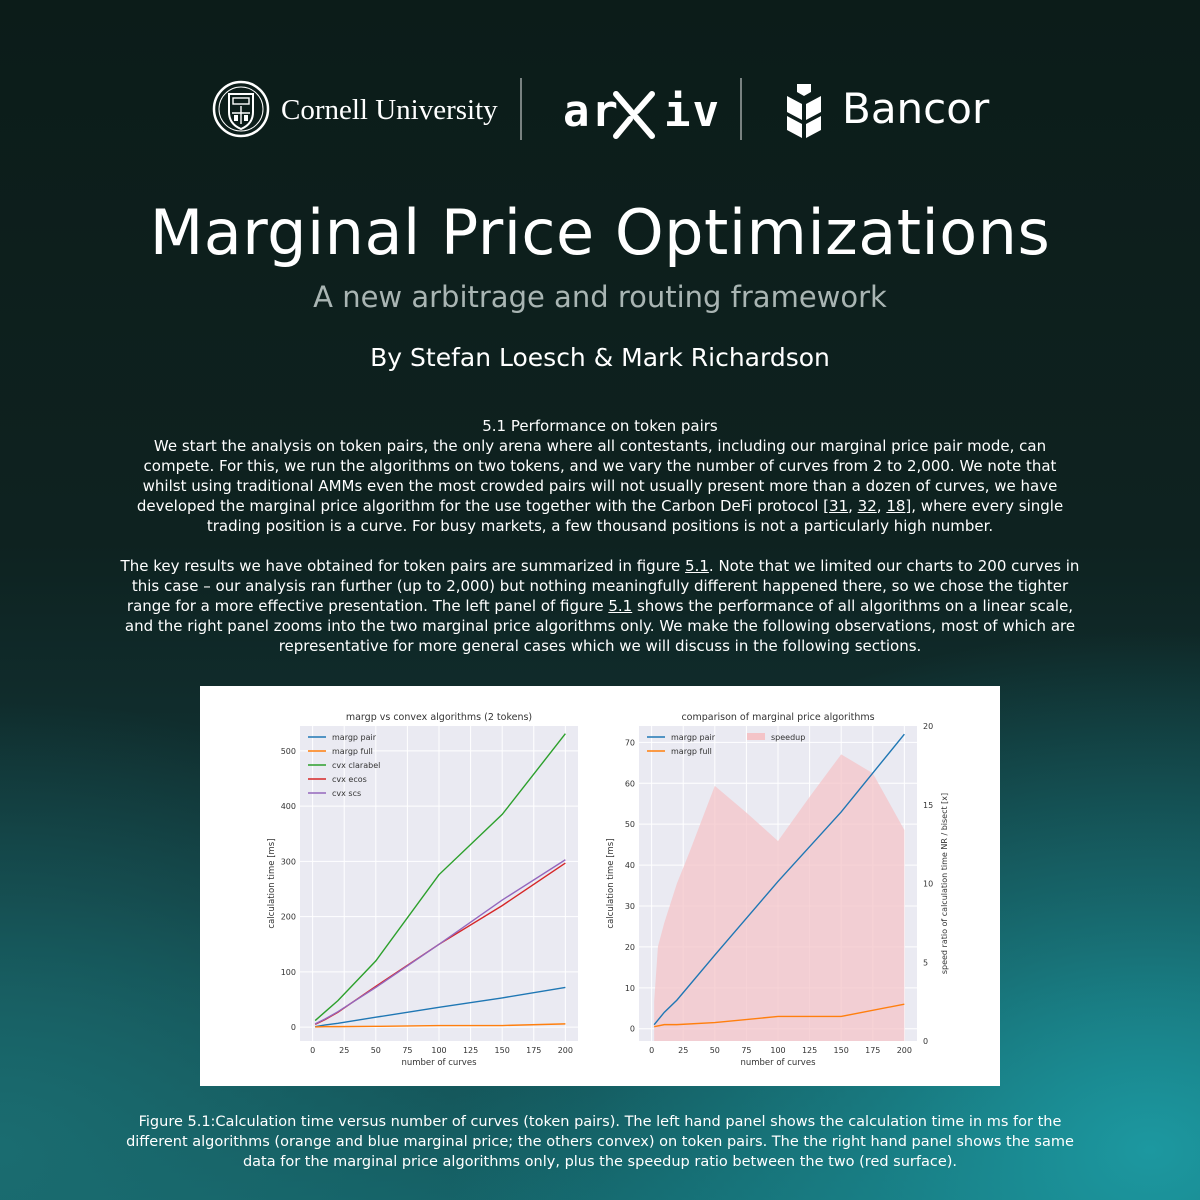 This screenshot has height=1200, width=1200. Describe the element at coordinates (438, 1050) in the screenshot. I see `left-x-tick-label: 100` at that location.